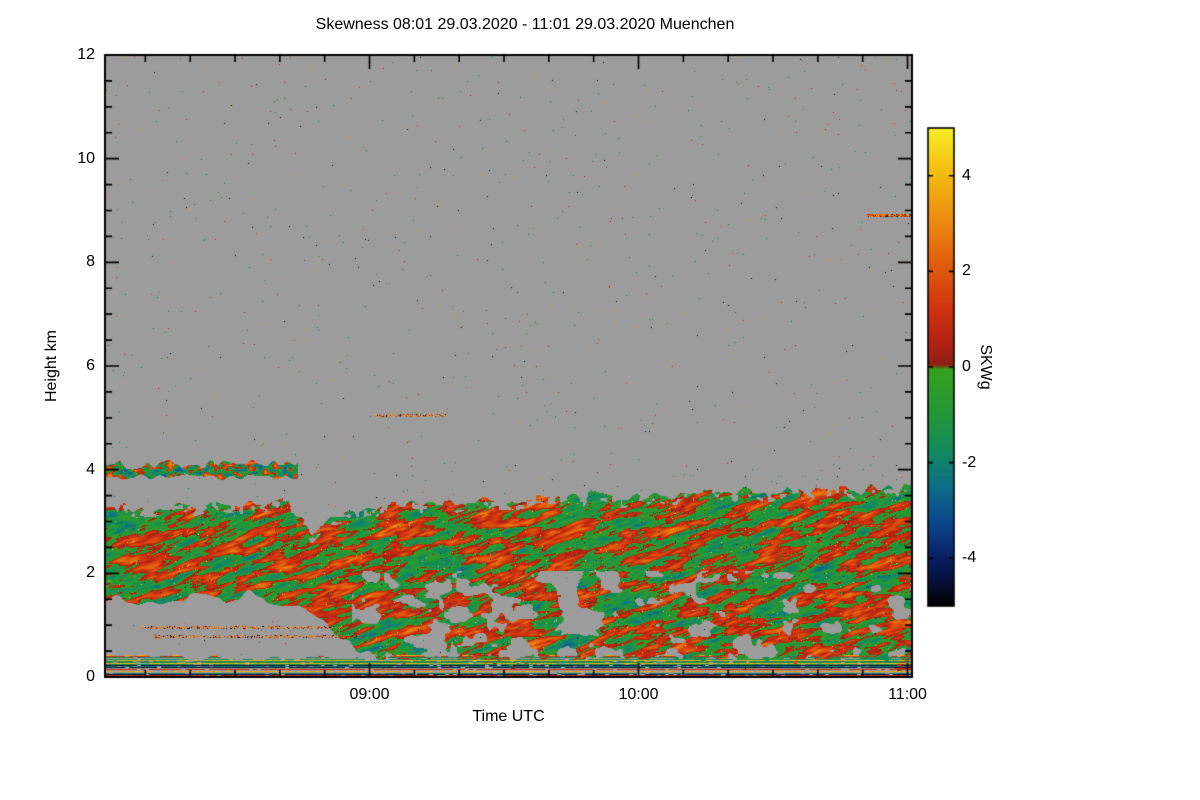 Image resolution: width=1200 pixels, height=800 pixels. What do you see at coordinates (90, 469) in the screenshot?
I see `y-tick-label: 4` at bounding box center [90, 469].